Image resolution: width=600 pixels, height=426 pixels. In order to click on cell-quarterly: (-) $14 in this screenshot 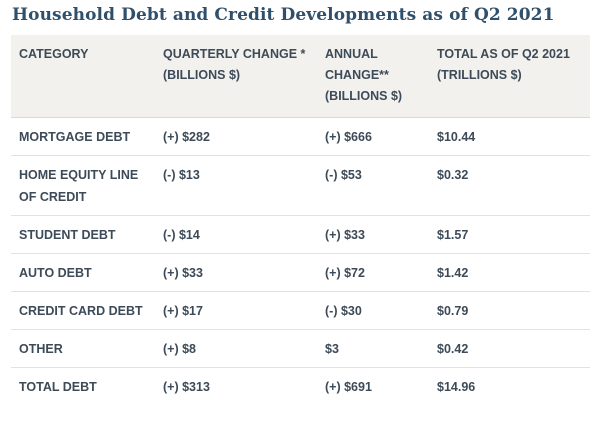, I will do `click(236, 234)`.